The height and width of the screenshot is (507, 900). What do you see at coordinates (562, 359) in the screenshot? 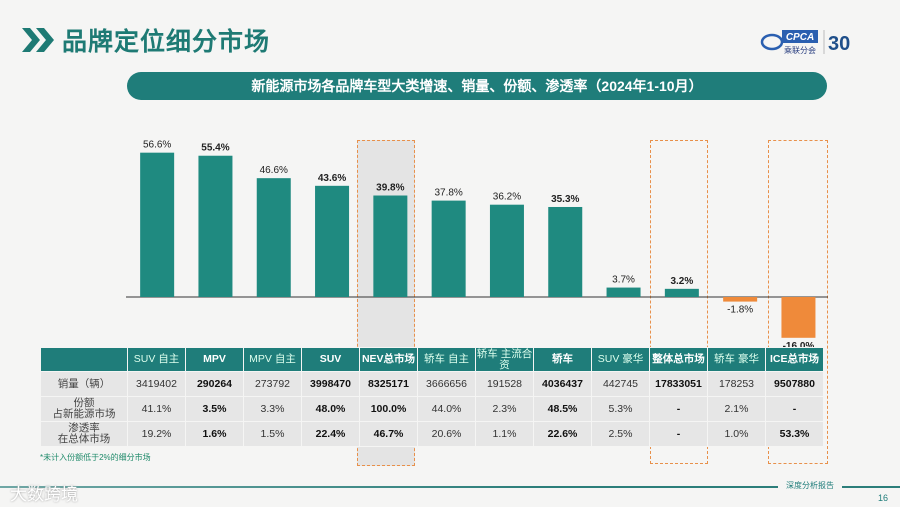
I see `column-header: 轿车` at bounding box center [562, 359].